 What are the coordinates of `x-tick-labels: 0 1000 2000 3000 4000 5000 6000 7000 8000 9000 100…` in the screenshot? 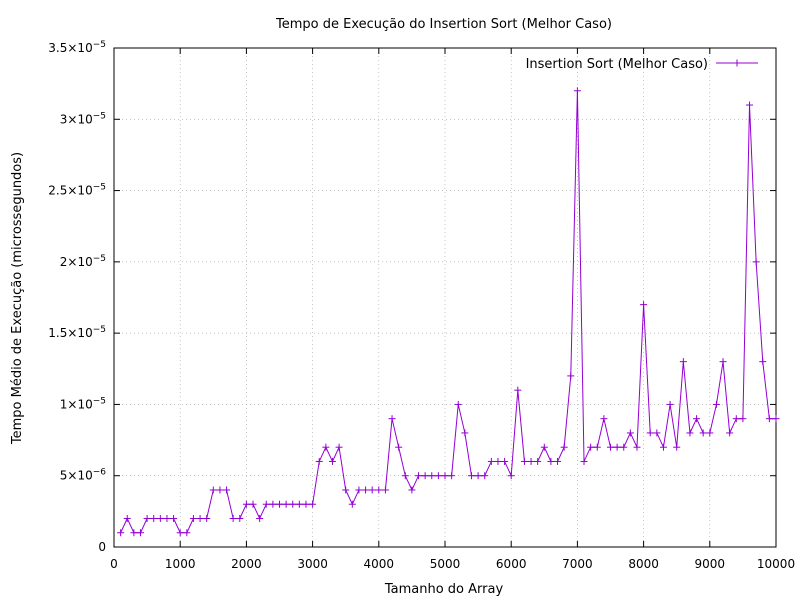 It's located at (452, 564).